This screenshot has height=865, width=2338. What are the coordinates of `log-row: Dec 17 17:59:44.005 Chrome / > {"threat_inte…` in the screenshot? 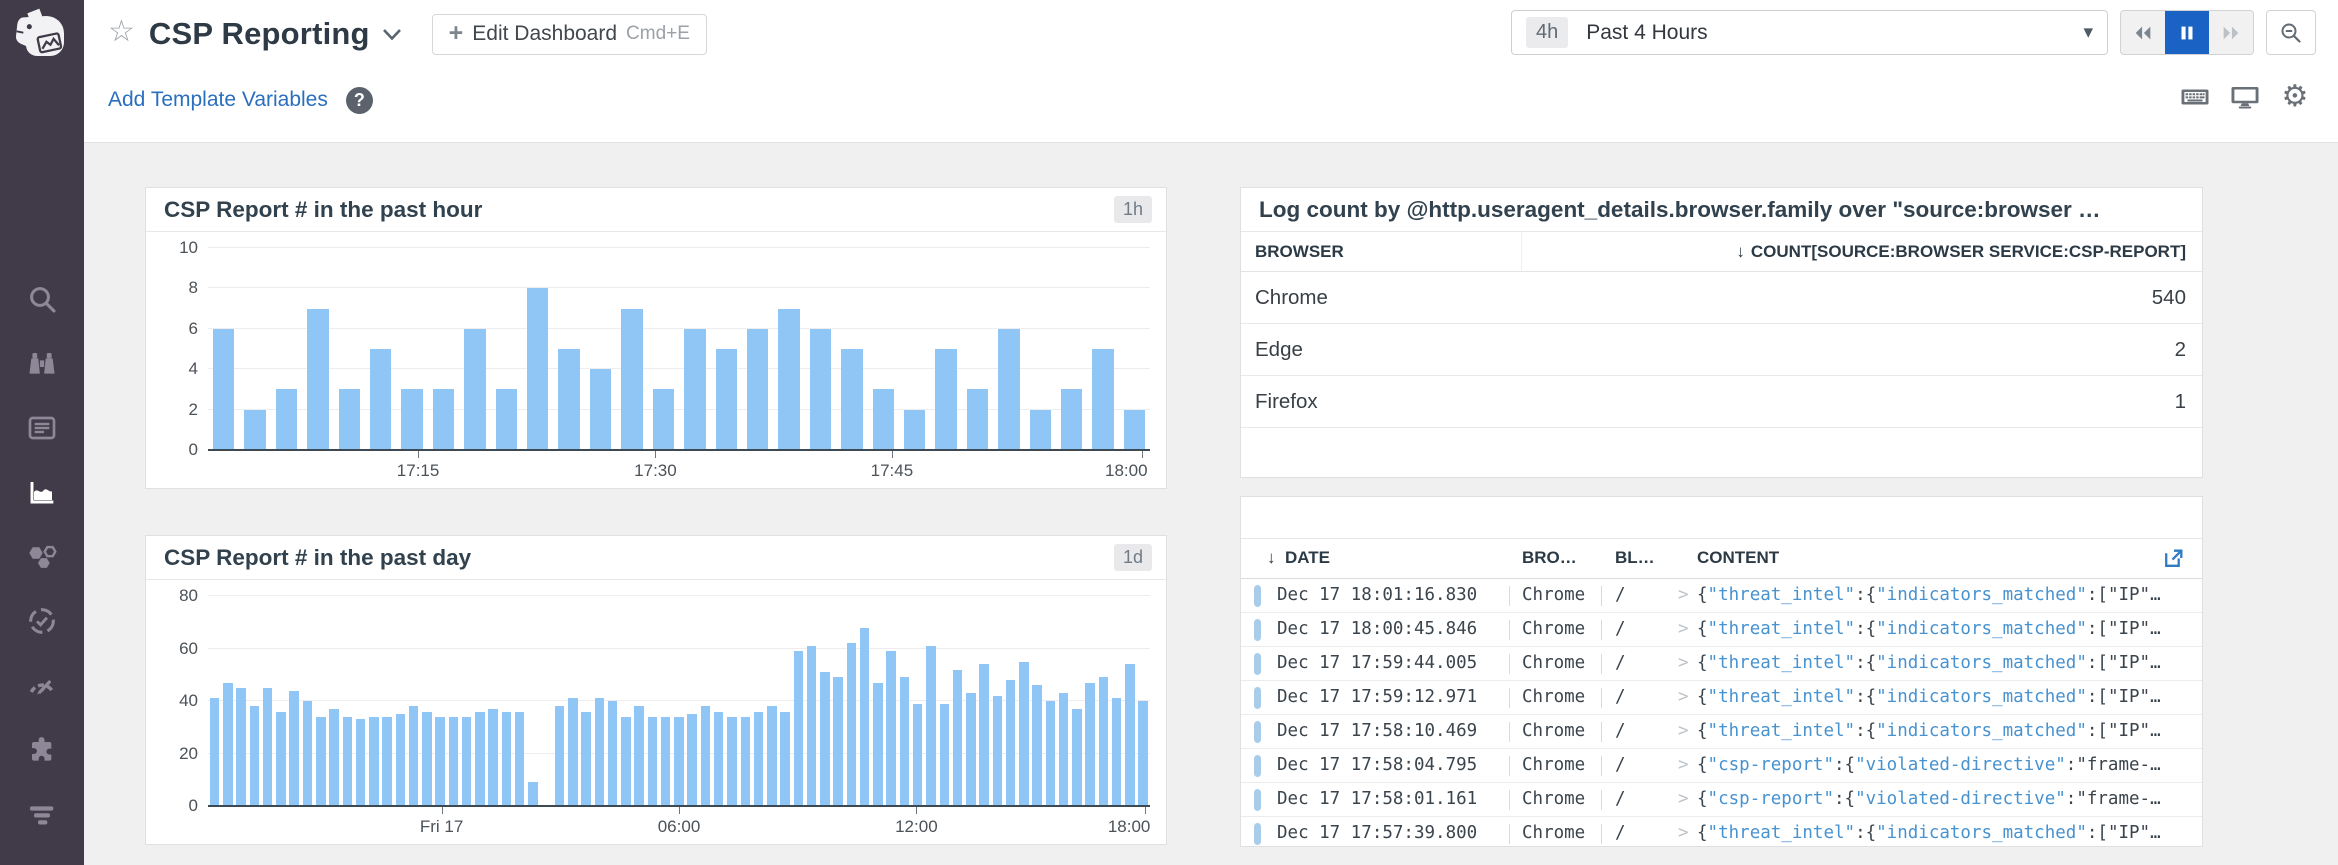 It's located at (1721, 664).